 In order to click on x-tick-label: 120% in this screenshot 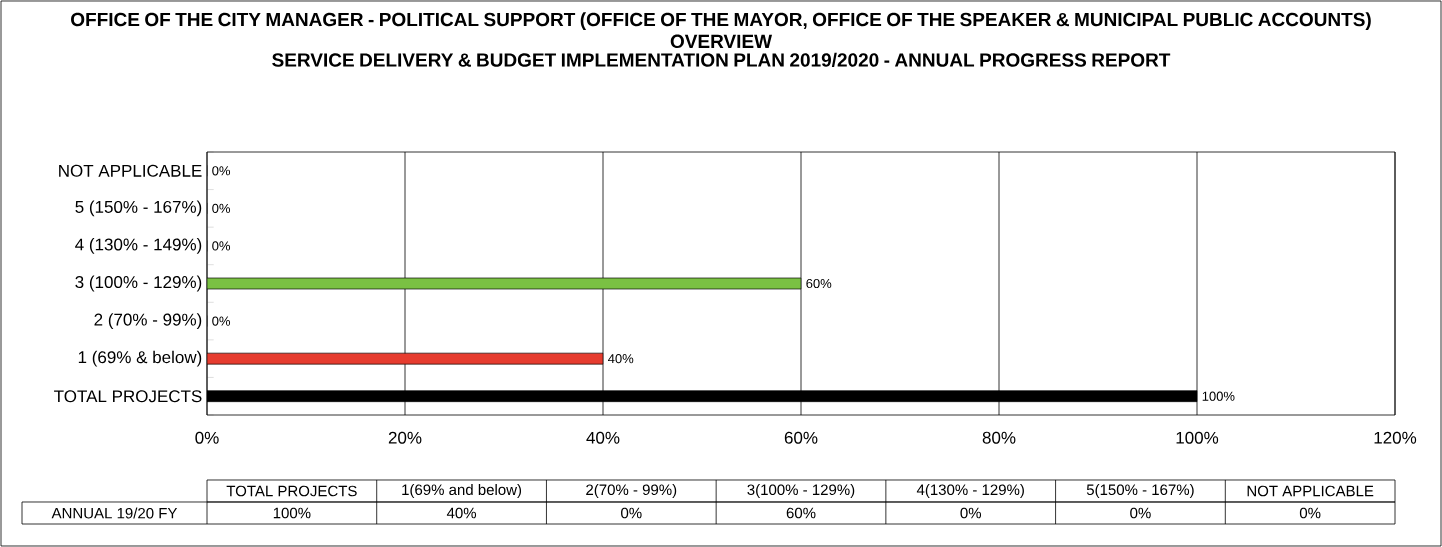, I will do `click(1395, 437)`.